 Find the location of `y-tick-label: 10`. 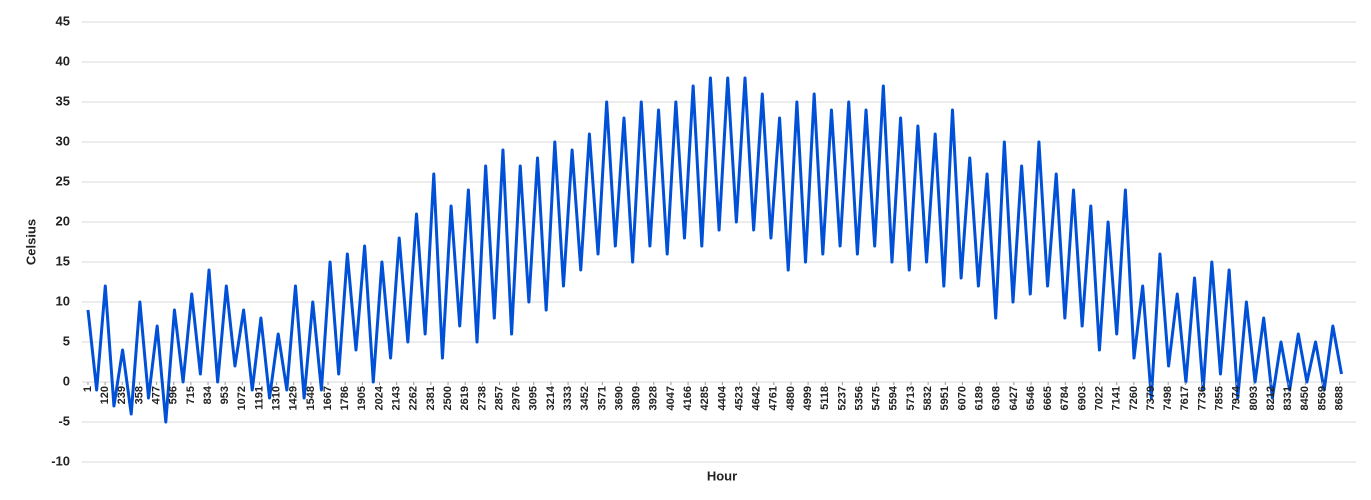

y-tick-label: 10 is located at coordinates (63, 300).